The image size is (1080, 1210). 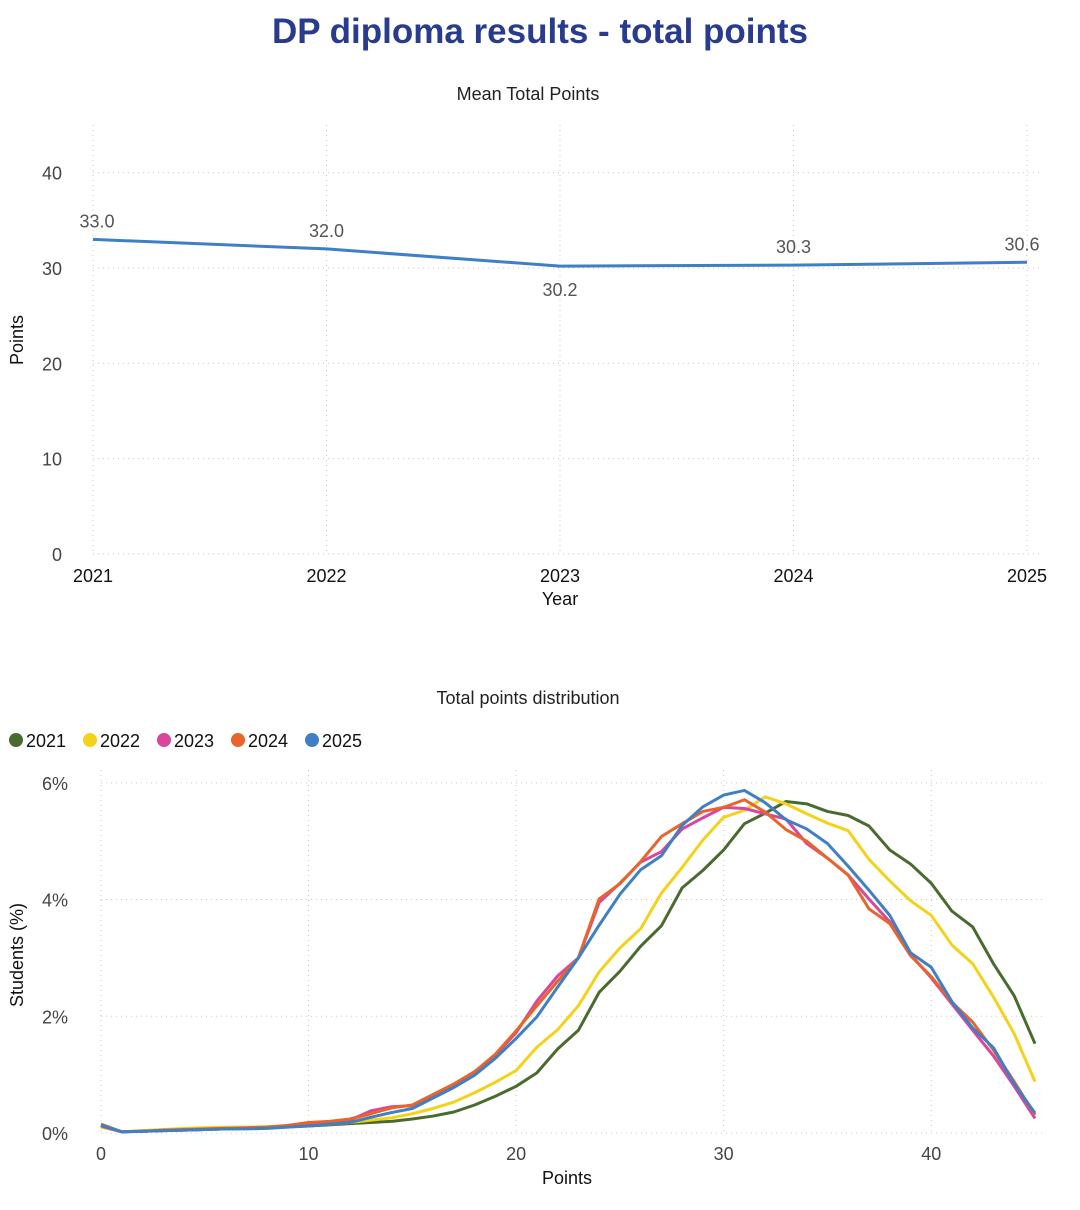 What do you see at coordinates (93, 576) in the screenshot?
I see `x-tick-label: 2021` at bounding box center [93, 576].